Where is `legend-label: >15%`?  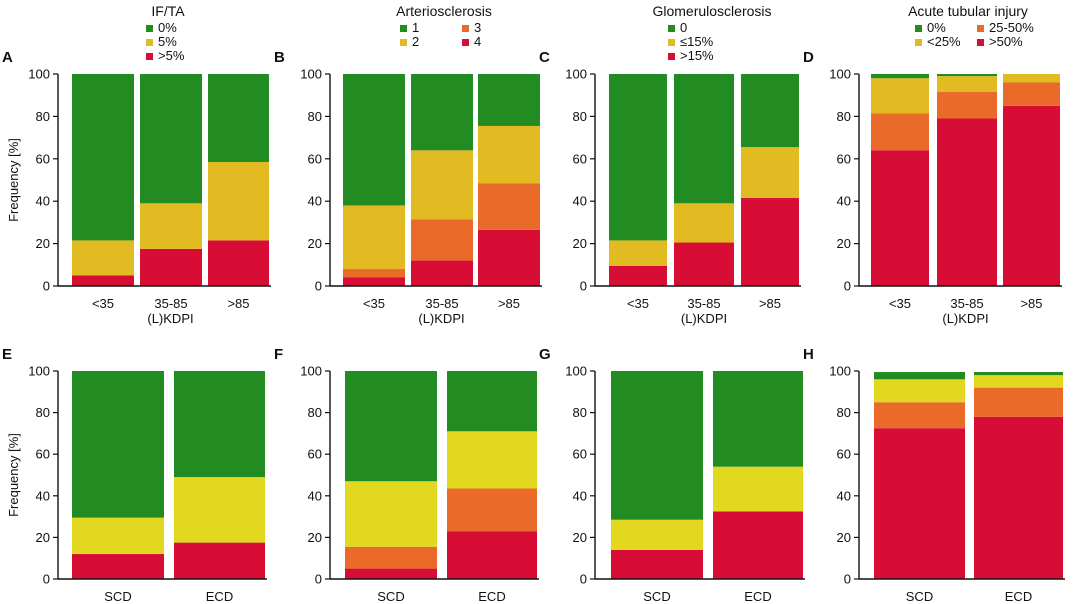
legend-label: >15% is located at coordinates (697, 55).